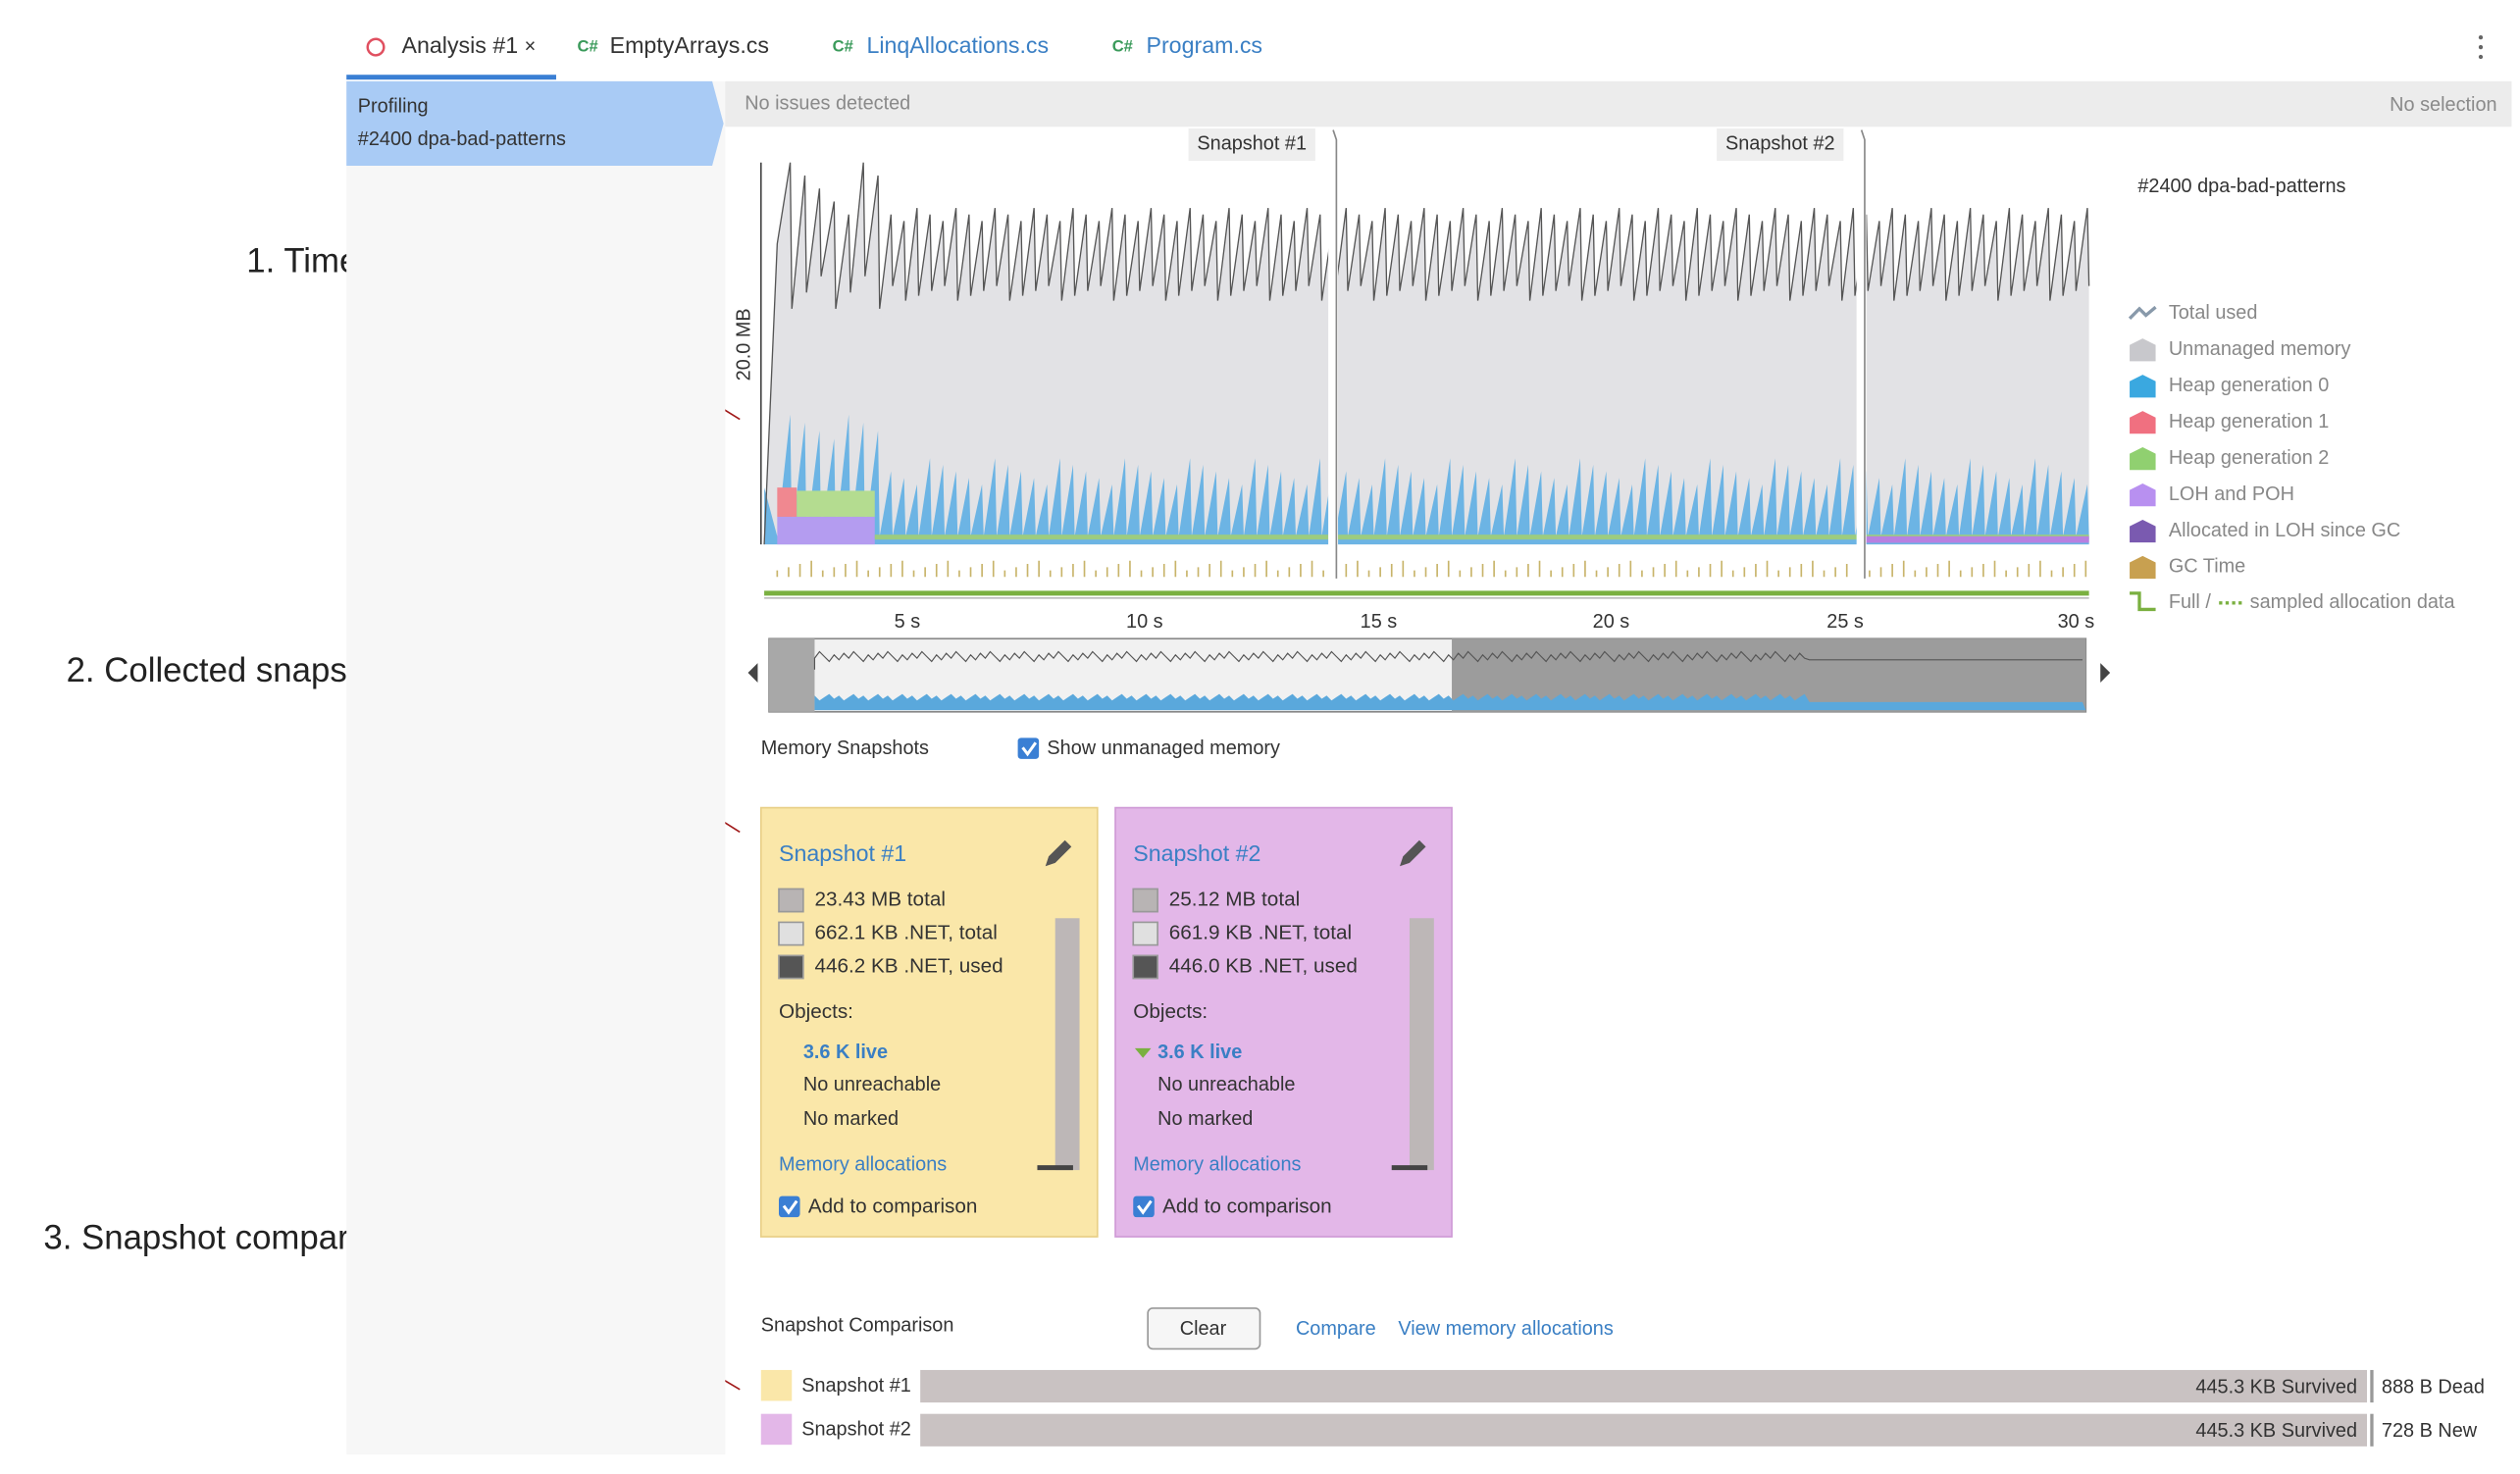 This screenshot has height=1474, width=2520. I want to click on overview-gen0, so click(1450, 702).